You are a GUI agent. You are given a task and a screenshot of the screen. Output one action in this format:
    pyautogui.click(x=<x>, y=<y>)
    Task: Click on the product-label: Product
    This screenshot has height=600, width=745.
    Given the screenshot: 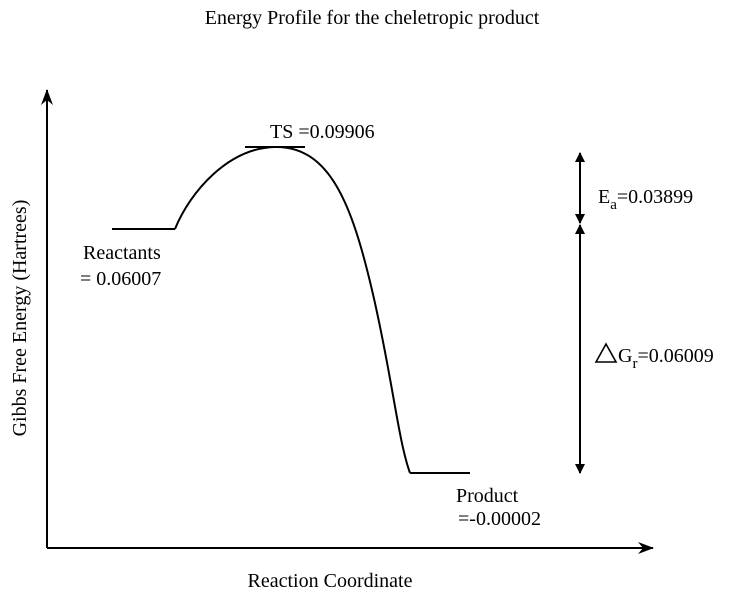 What is the action you would take?
    pyautogui.click(x=487, y=496)
    